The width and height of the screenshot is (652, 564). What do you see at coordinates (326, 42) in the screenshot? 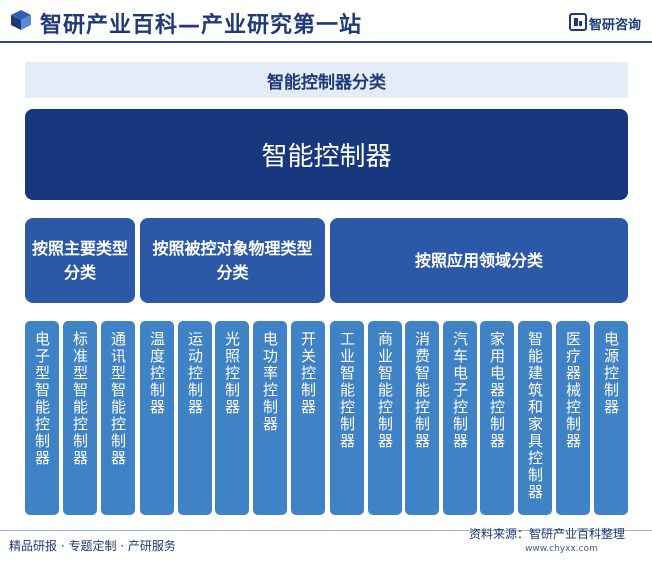
I see `header-divider` at bounding box center [326, 42].